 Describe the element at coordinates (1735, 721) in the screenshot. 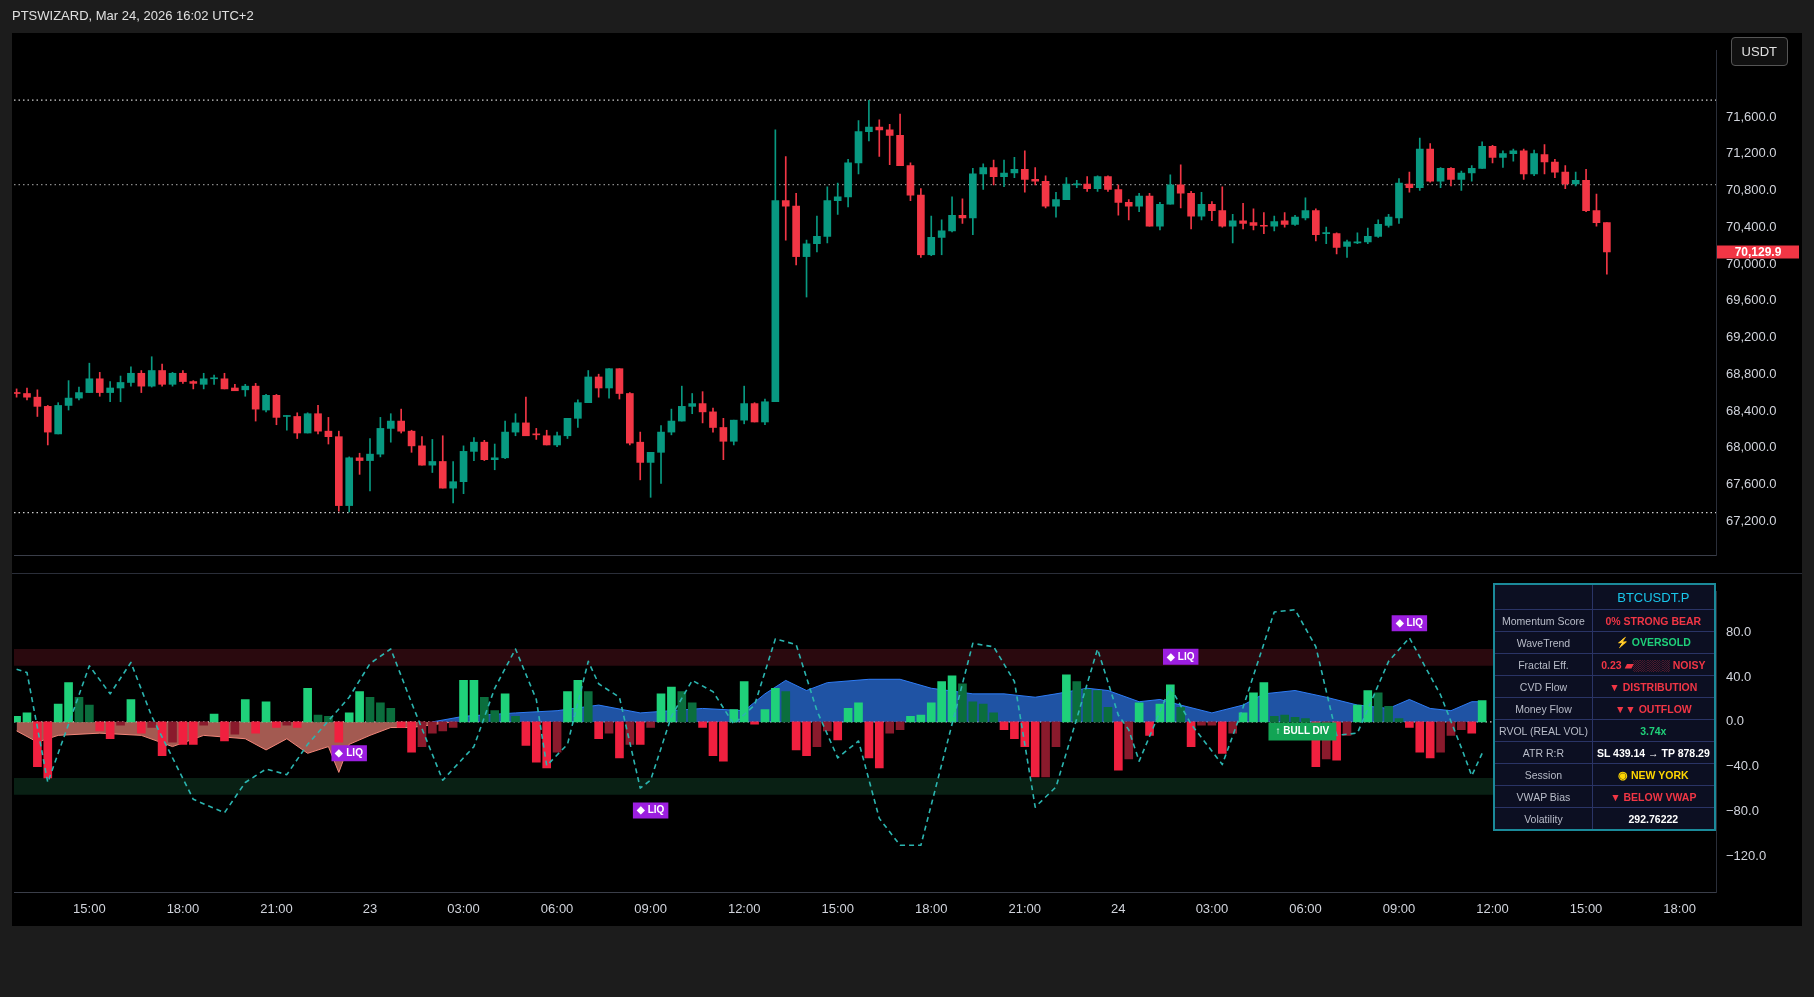

I see `y-tick-label: 0.0` at that location.